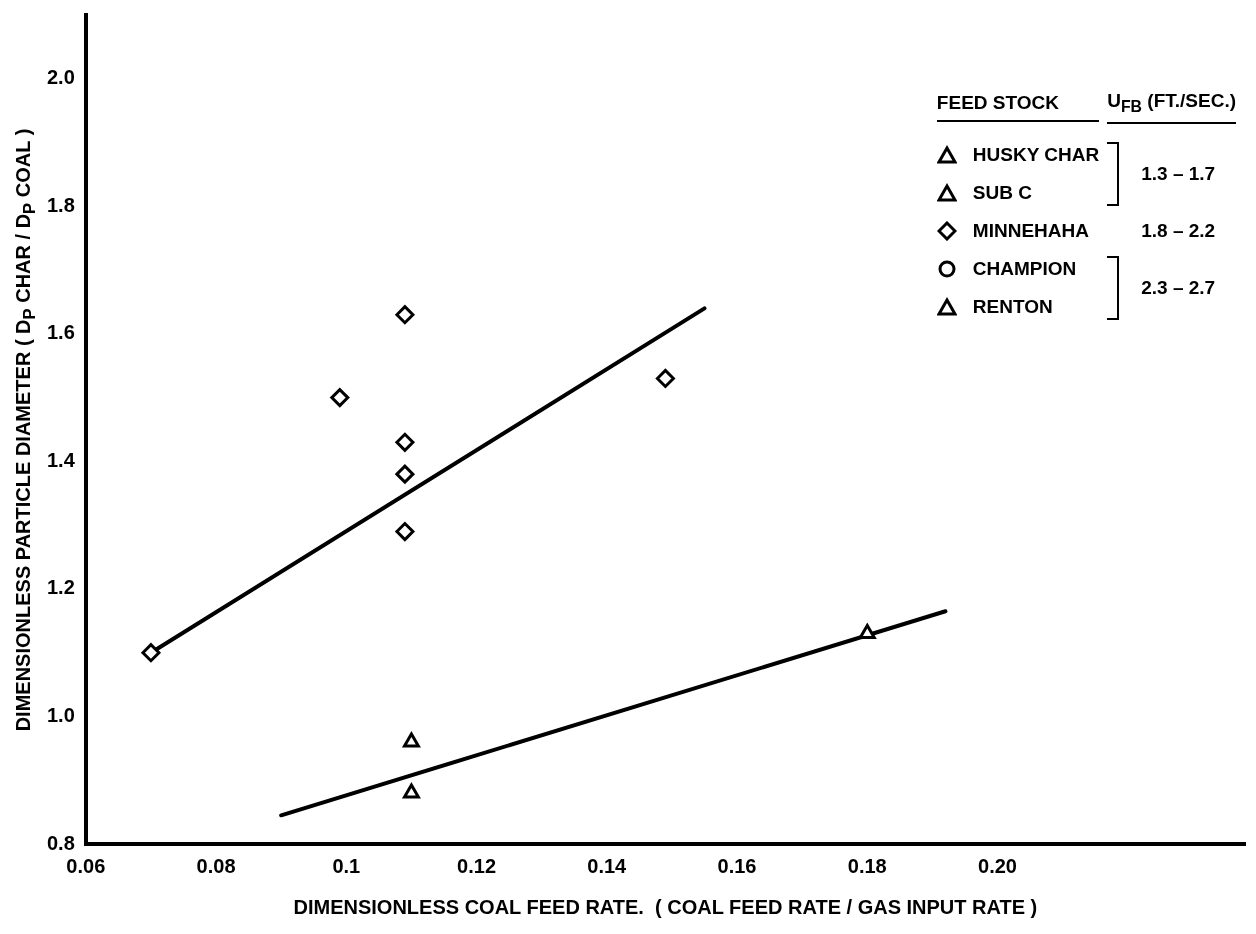  Describe the element at coordinates (1171, 107) in the screenshot. I see `annotation: U$_{FB}$ (FT./SEC.)` at that location.